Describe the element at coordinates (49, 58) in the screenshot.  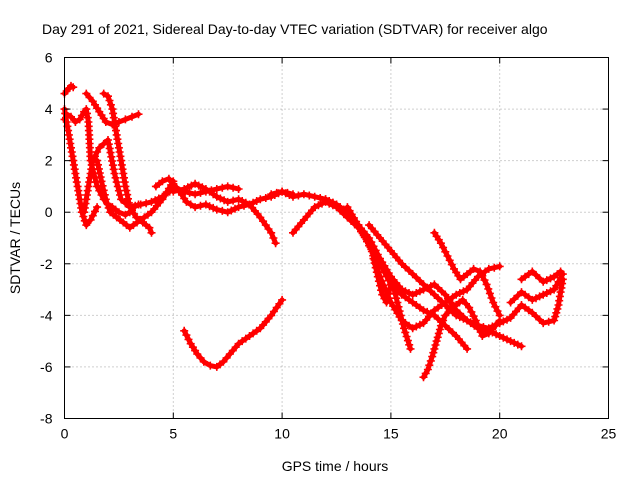
I see `y-tick-label: 6` at that location.